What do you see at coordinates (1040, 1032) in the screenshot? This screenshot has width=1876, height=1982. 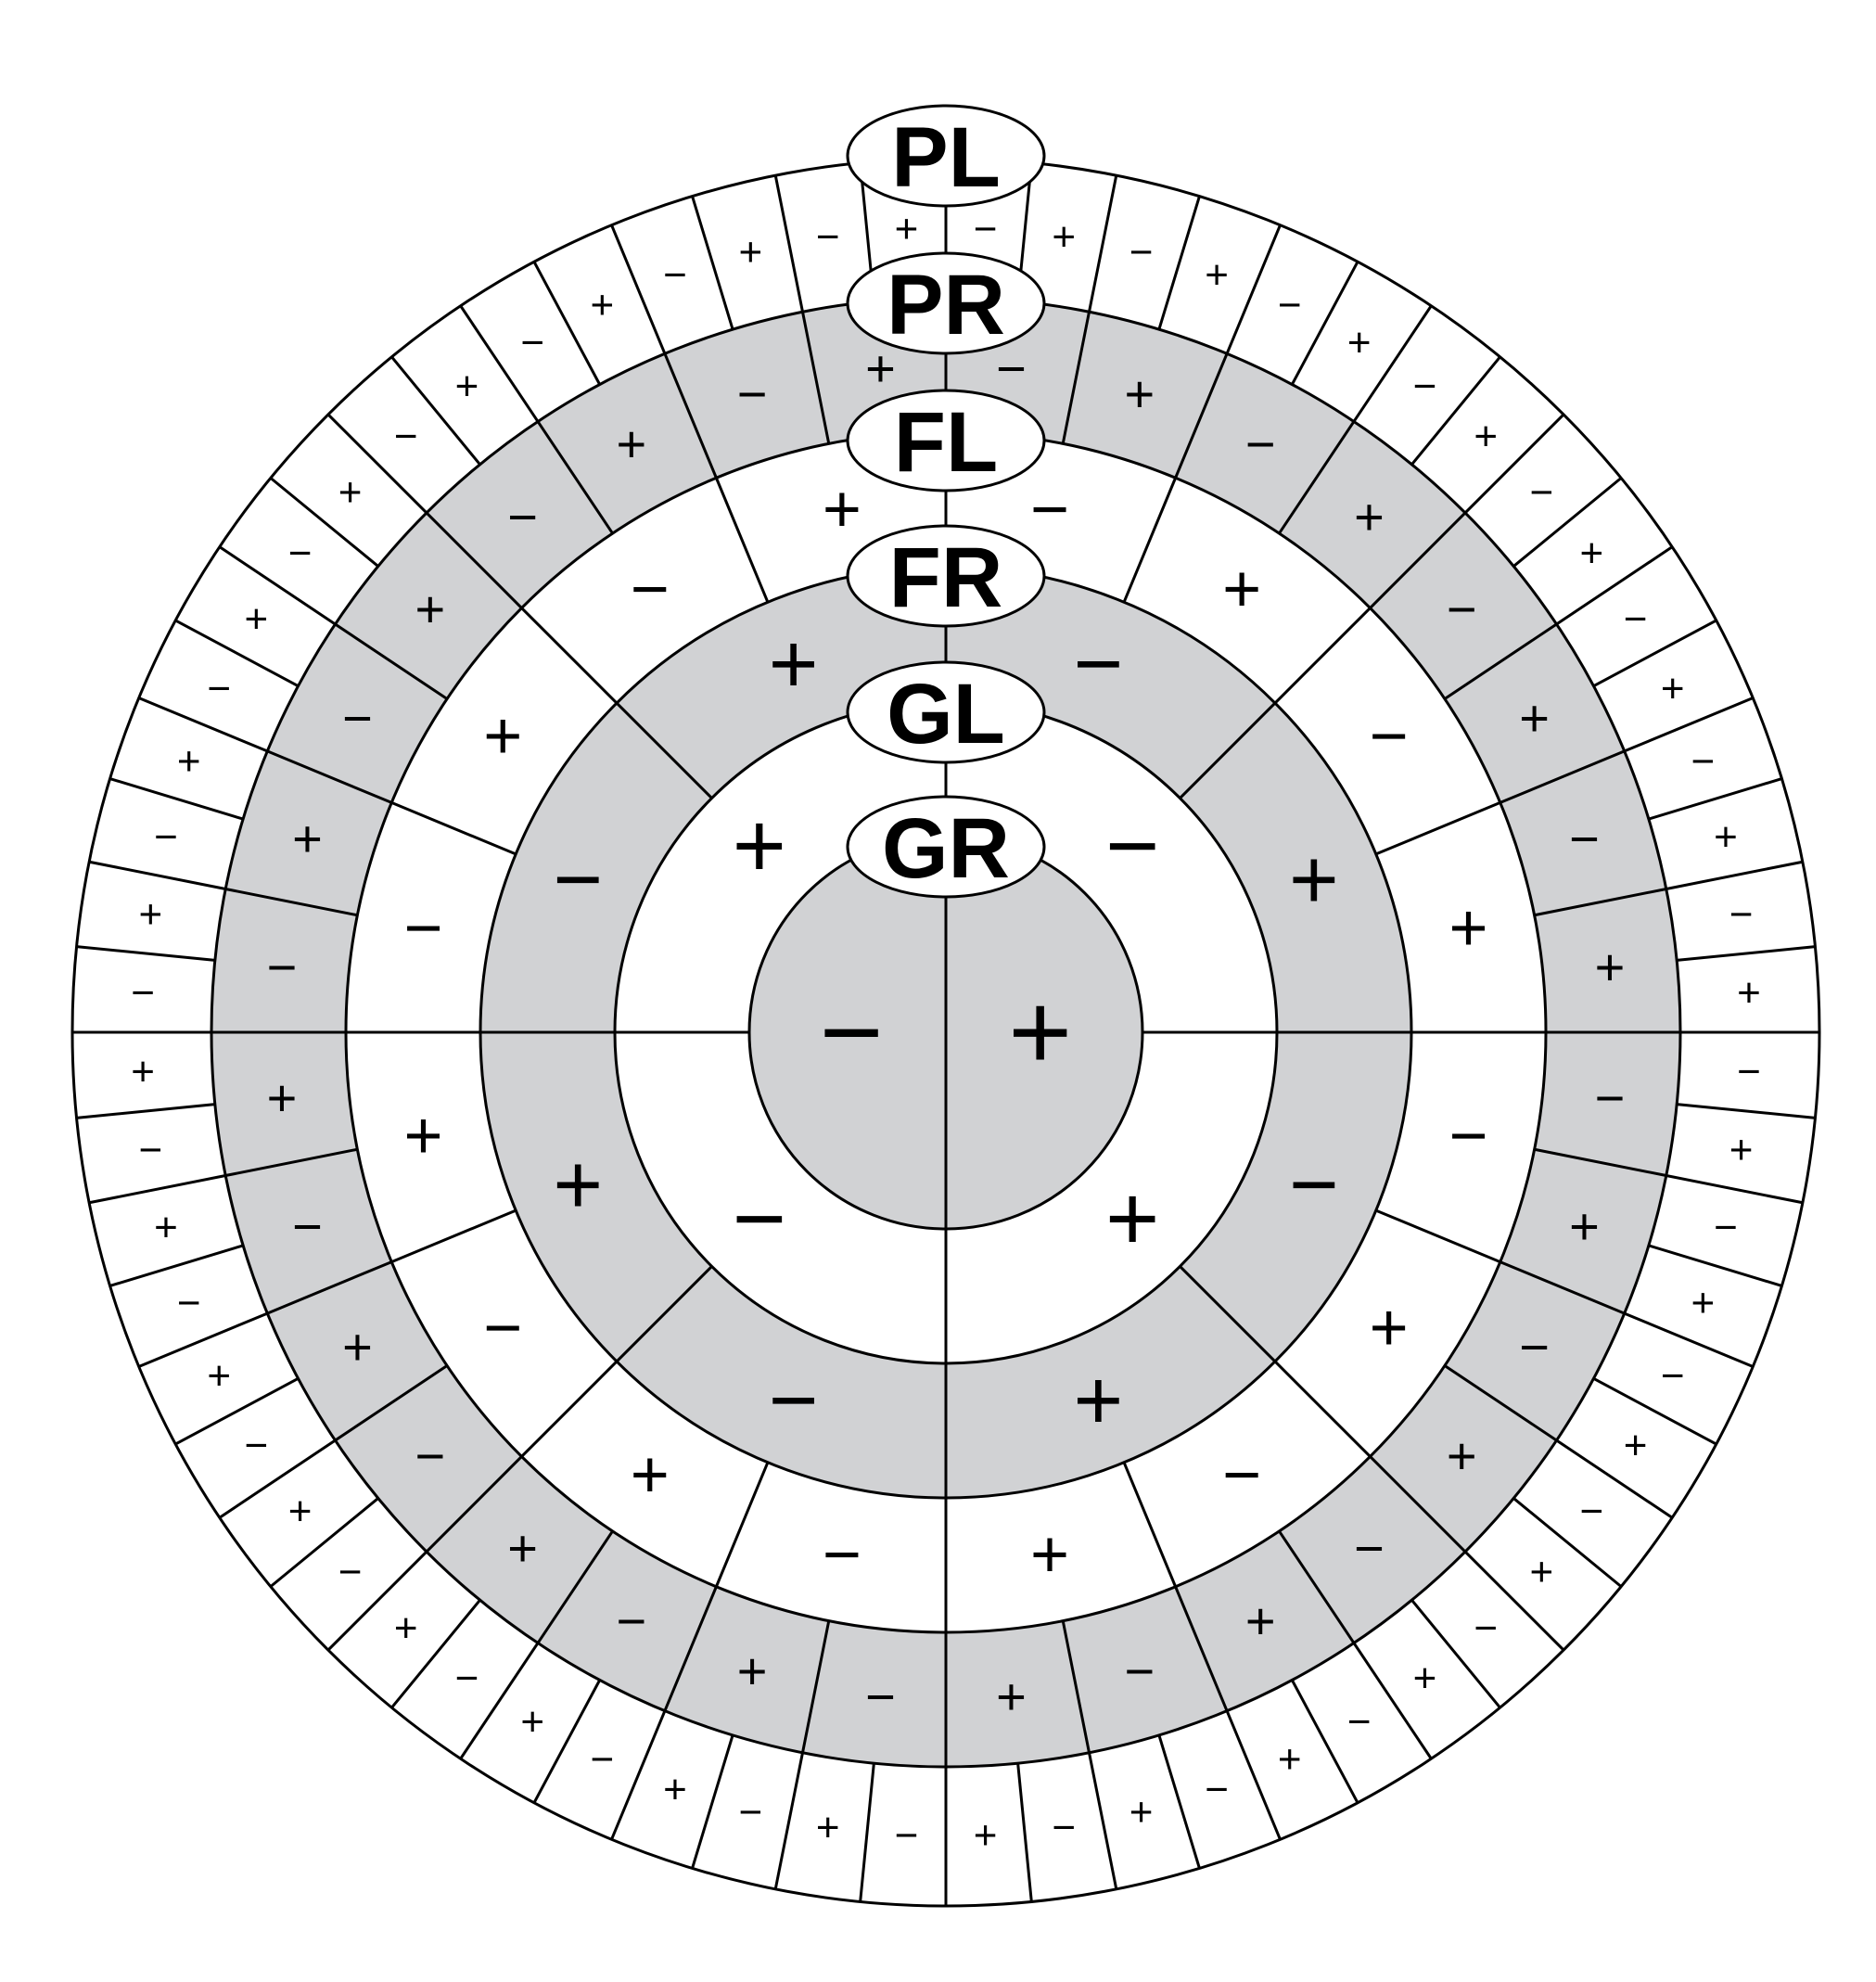 I see `sign-gr: +` at bounding box center [1040, 1032].